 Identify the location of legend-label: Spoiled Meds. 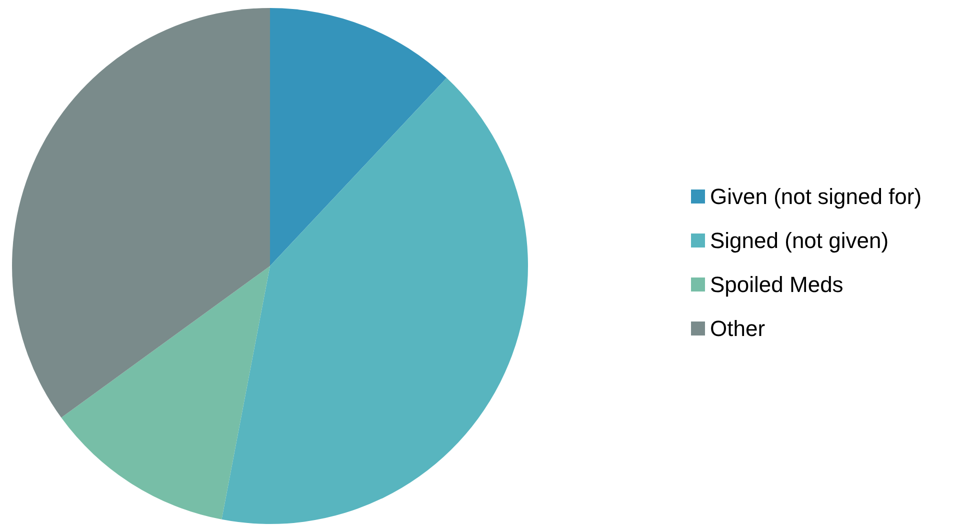
(777, 284).